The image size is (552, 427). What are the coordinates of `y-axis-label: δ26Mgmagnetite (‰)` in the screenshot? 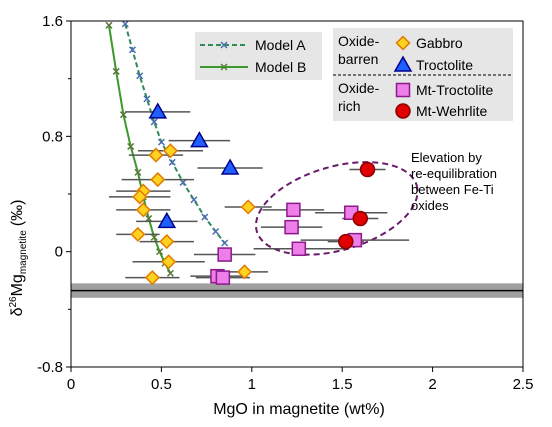 It's located at (18, 258).